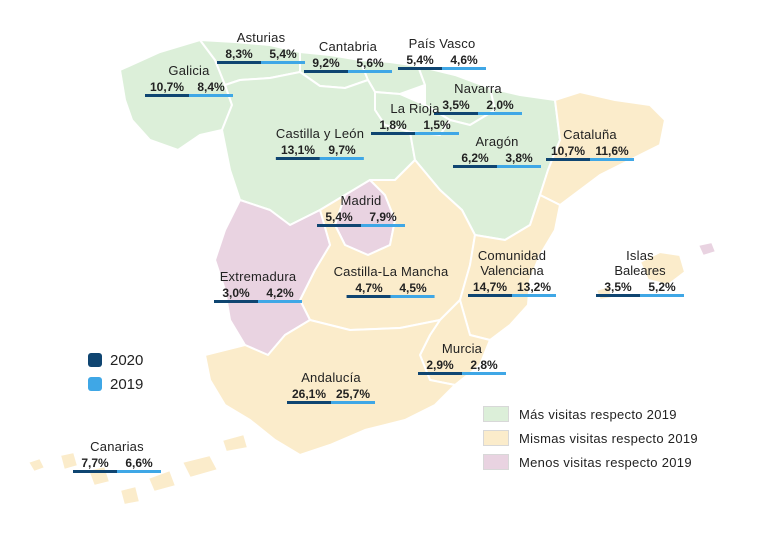 This screenshot has height=535, width=765. Describe the element at coordinates (496, 462) in the screenshot. I see `legend-less-swatch` at that location.